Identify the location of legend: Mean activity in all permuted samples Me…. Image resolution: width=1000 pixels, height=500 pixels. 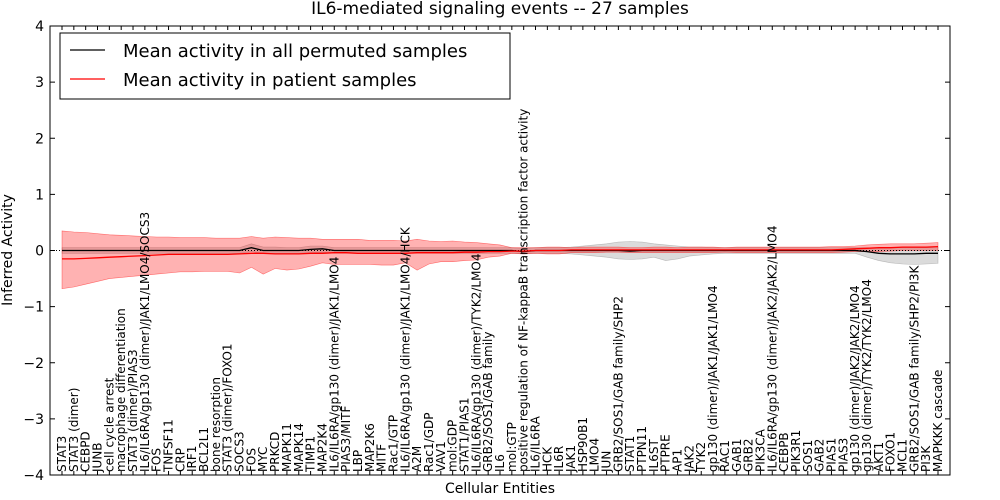
(285, 66).